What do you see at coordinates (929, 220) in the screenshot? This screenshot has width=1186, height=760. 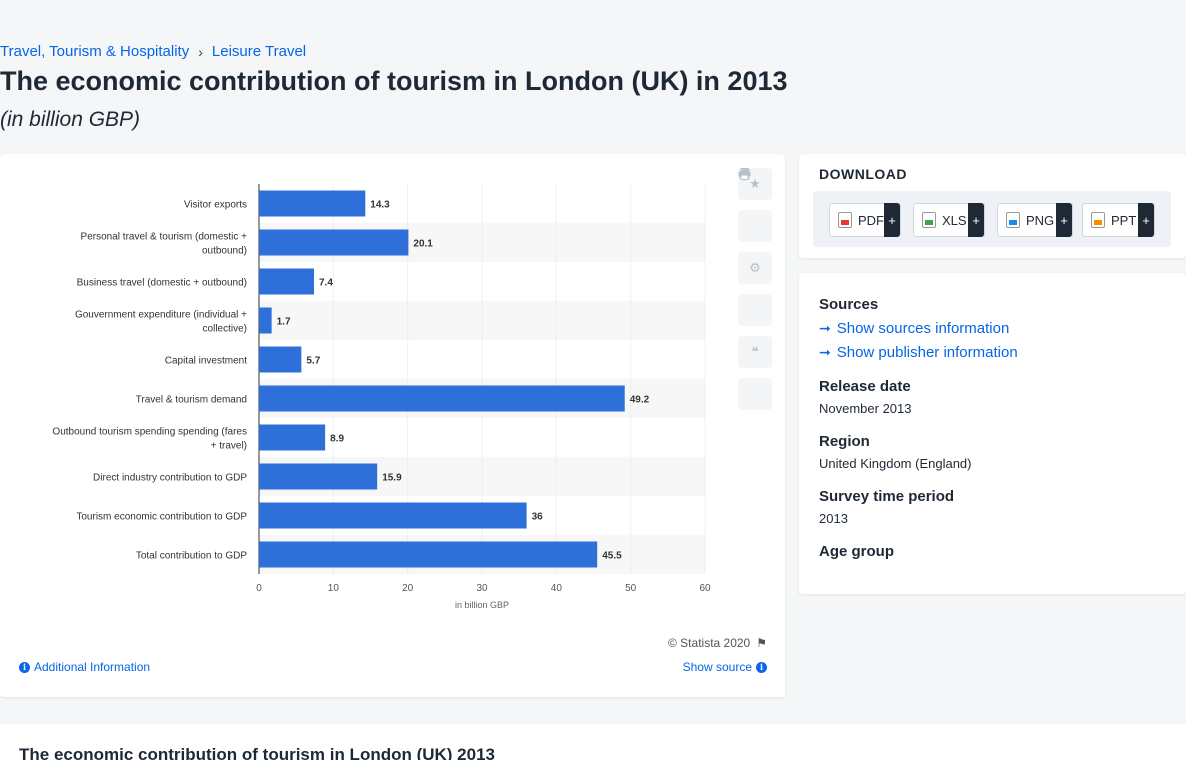 I see `xls-file-icon` at bounding box center [929, 220].